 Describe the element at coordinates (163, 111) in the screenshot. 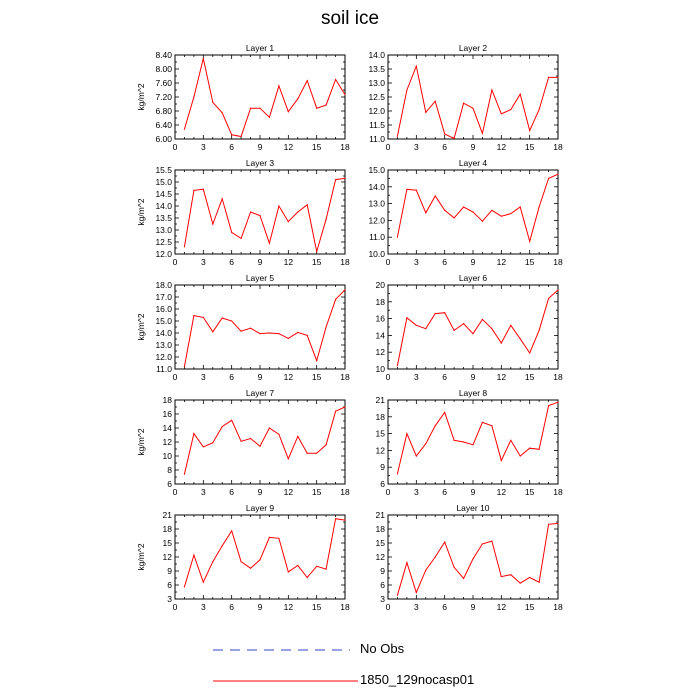

I see `y-tick-label: 6.80` at that location.